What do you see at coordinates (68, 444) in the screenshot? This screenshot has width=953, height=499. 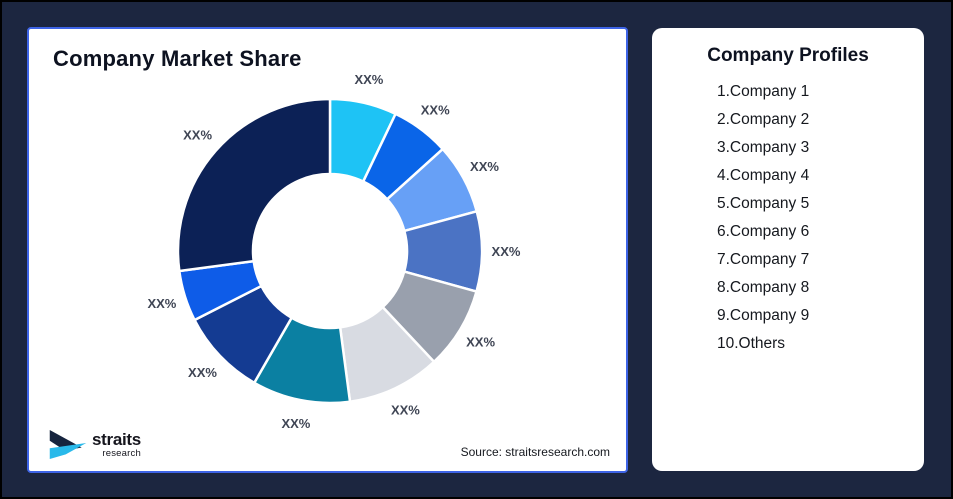 I see `straits-logo-icon` at bounding box center [68, 444].